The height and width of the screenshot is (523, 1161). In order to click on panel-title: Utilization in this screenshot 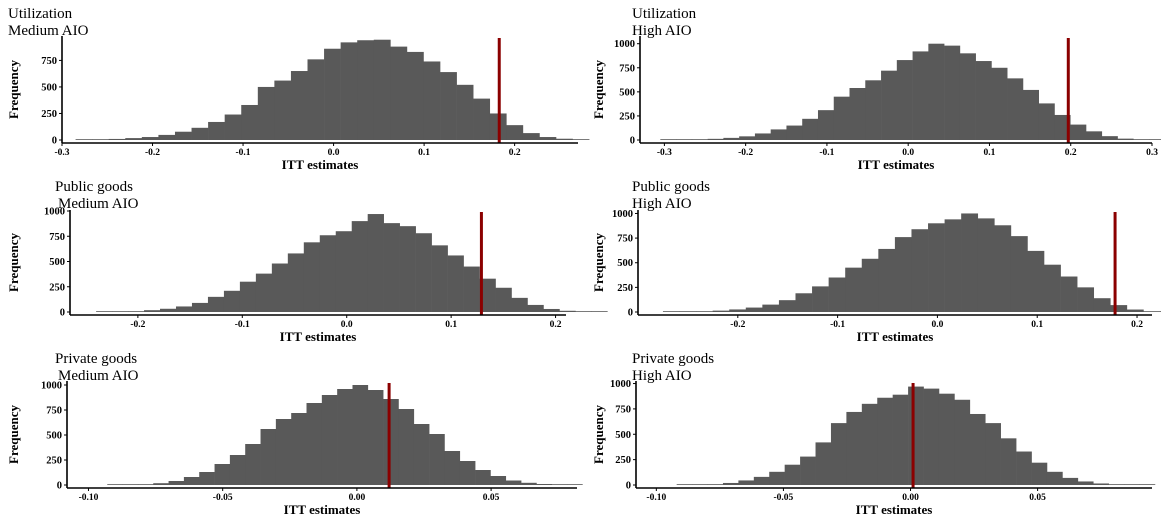, I will do `click(40, 14)`.